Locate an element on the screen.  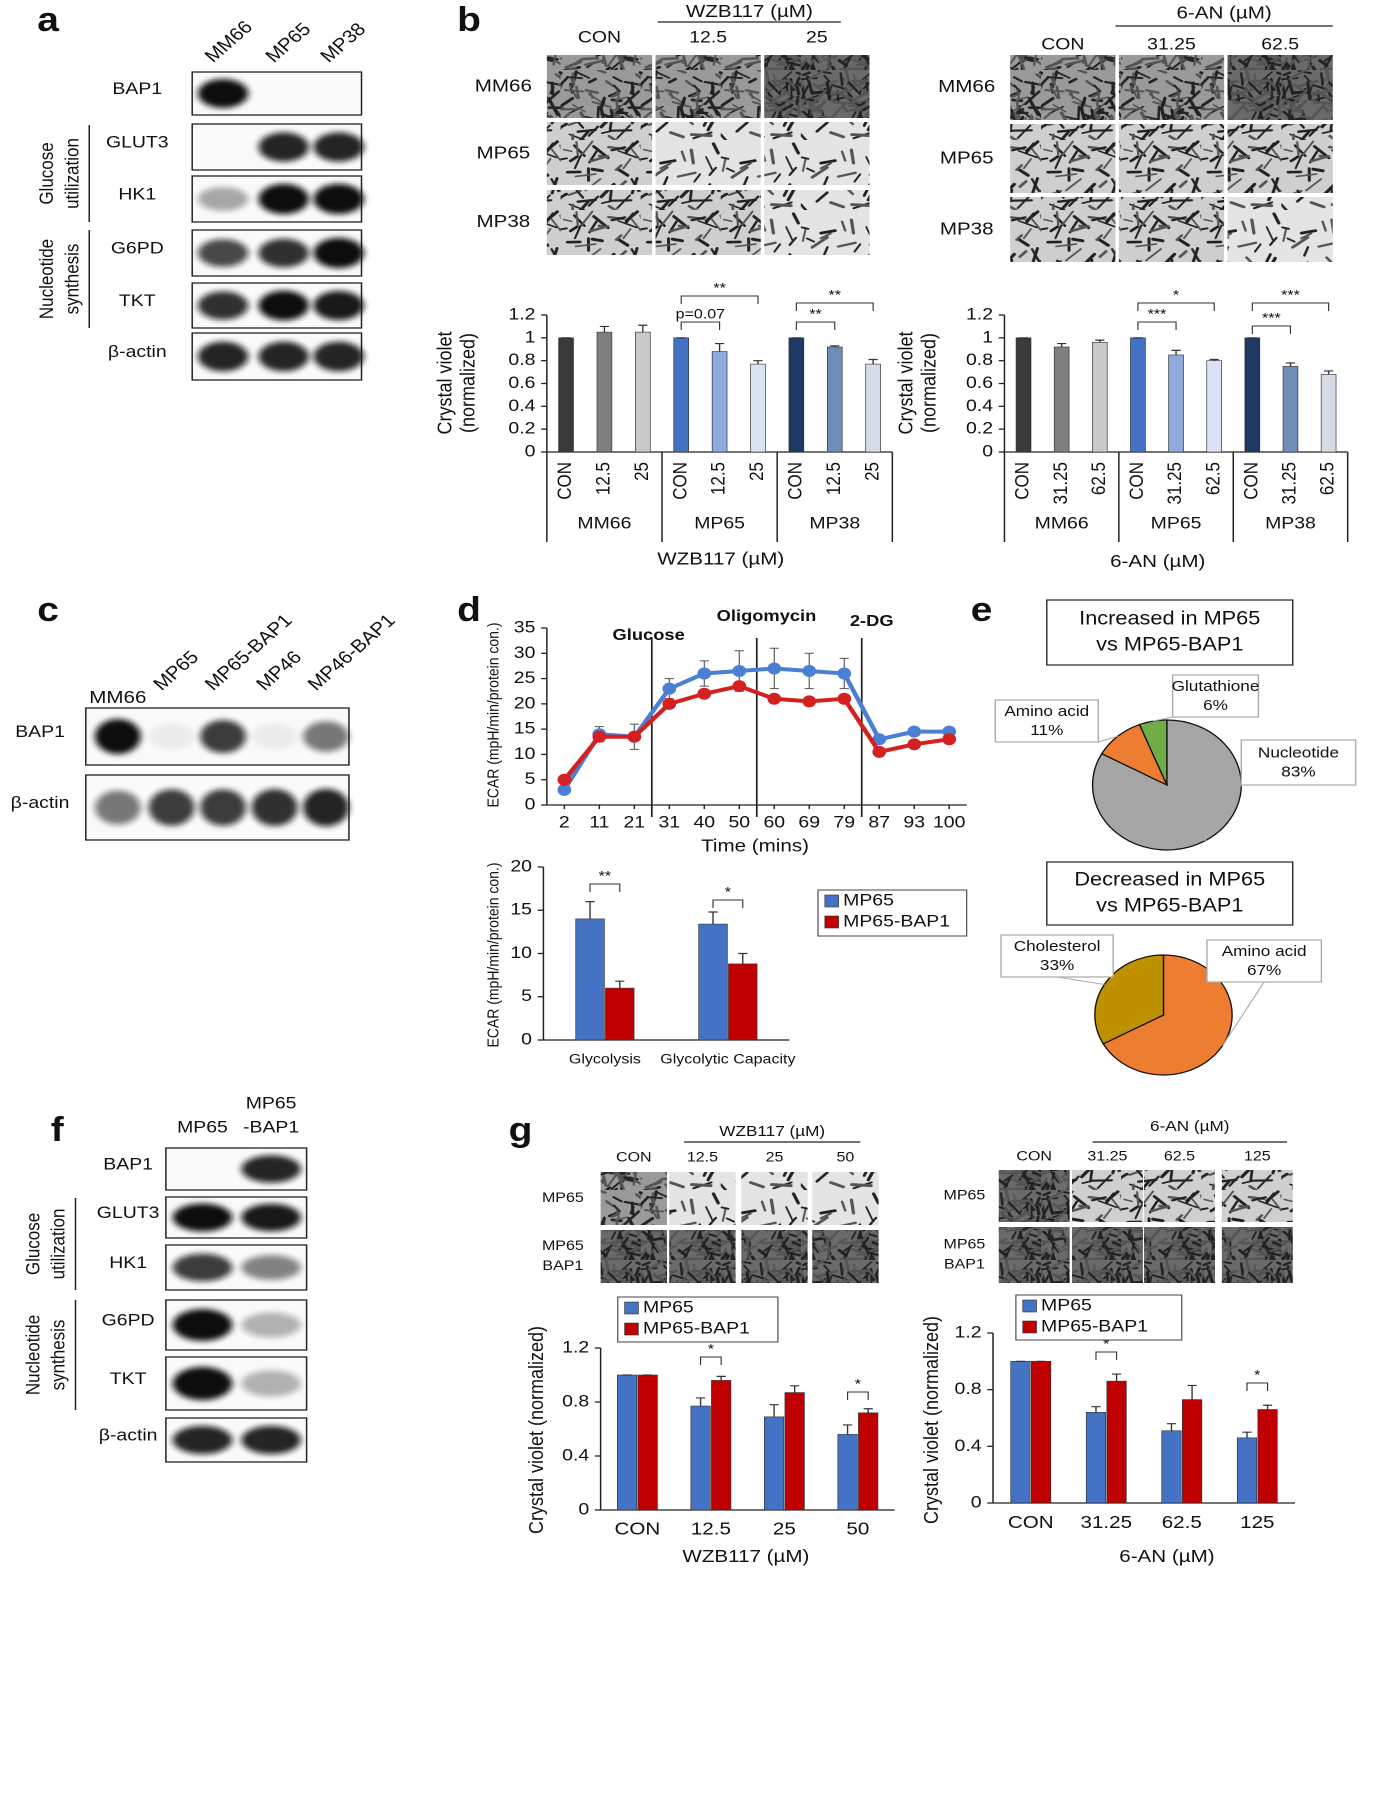
significance-label: * is located at coordinates (858, 1385).